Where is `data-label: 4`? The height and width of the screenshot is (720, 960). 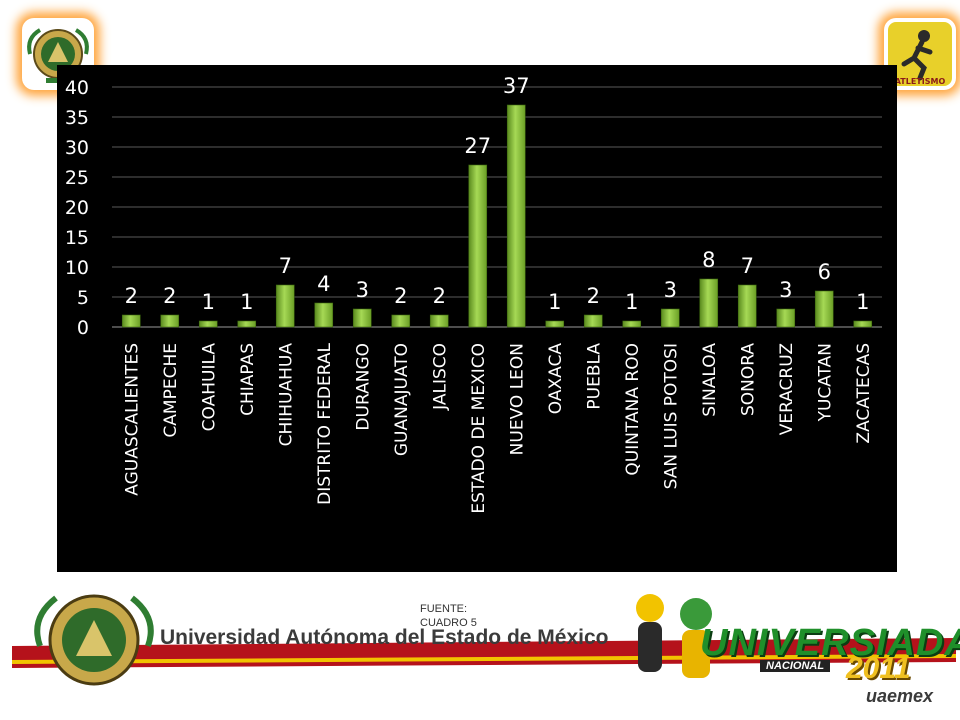 data-label: 4 is located at coordinates (323, 284).